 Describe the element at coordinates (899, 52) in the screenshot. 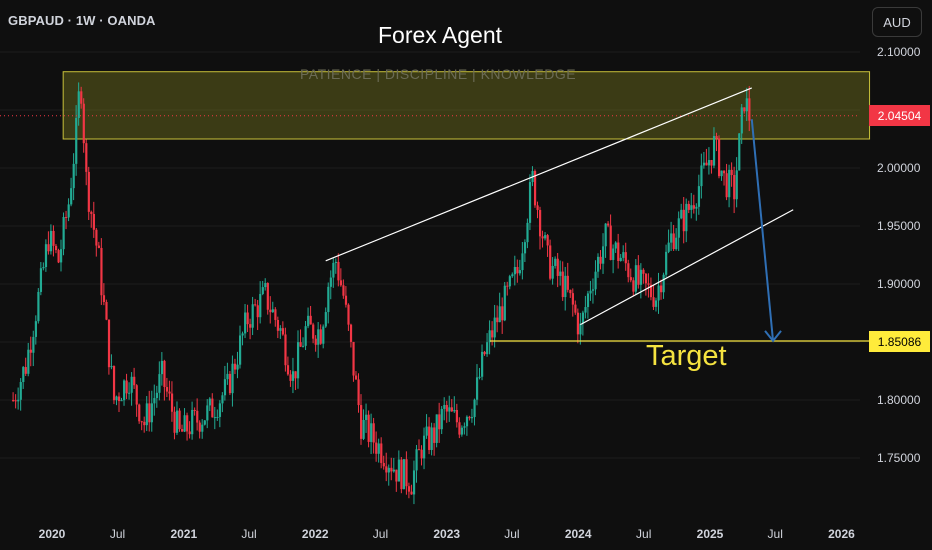

I see `price-tick-label: 2.10000` at that location.